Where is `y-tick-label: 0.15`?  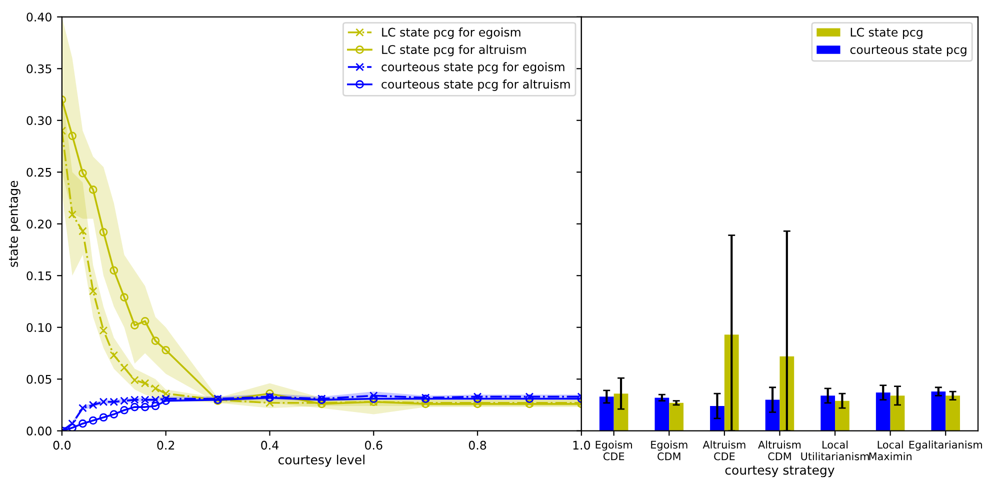
y-tick-label: 0.15 is located at coordinates (39, 275).